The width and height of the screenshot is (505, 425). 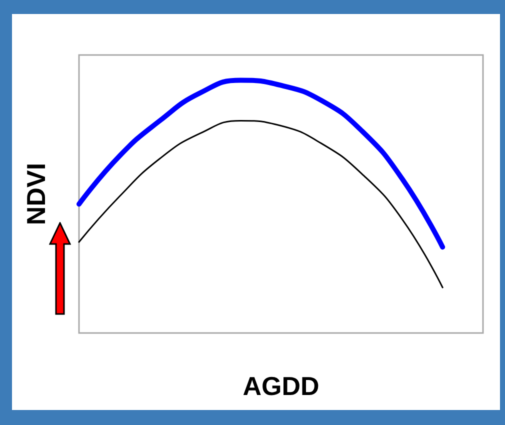 What do you see at coordinates (36, 194) in the screenshot?
I see `y-axis-title: NDVI` at bounding box center [36, 194].